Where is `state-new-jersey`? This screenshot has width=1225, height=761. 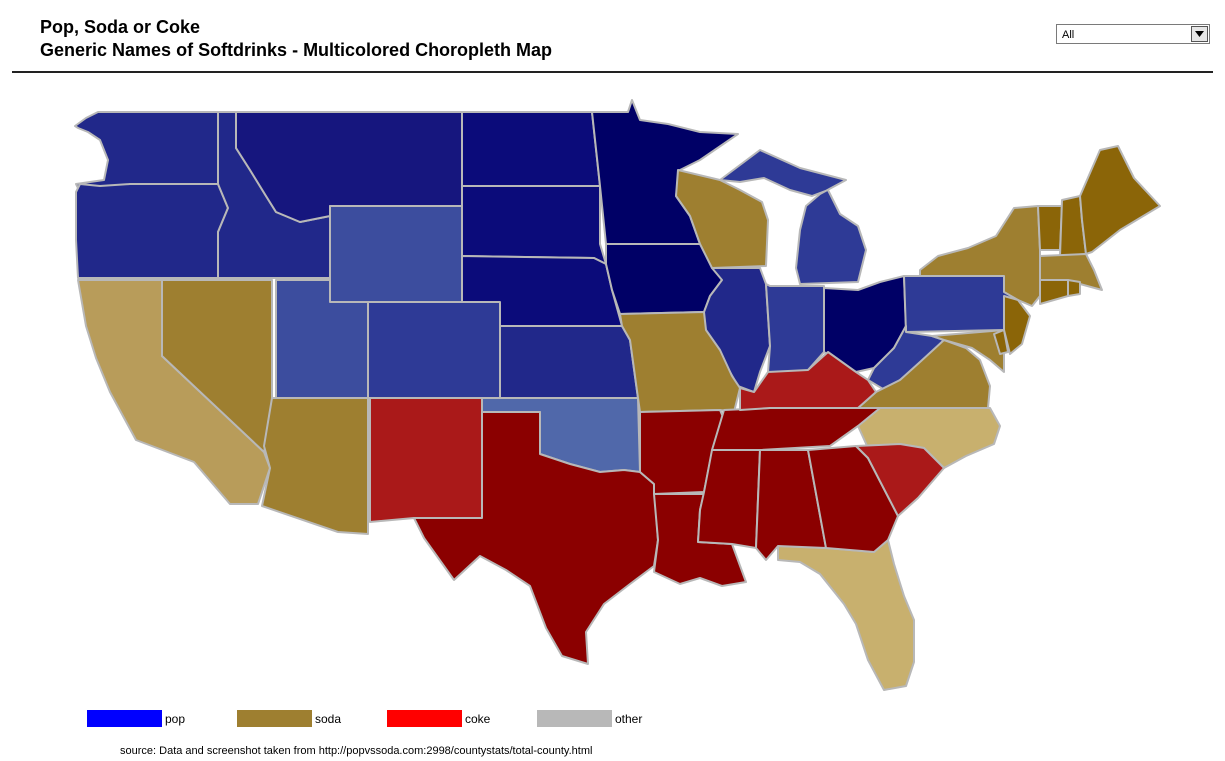
state-new-jersey is located at coordinates (1017, 325).